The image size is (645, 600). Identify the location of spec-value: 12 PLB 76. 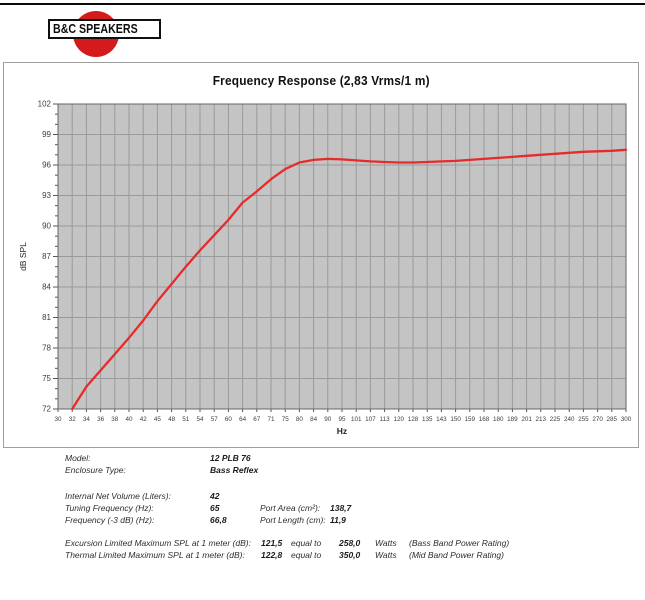
(230, 458).